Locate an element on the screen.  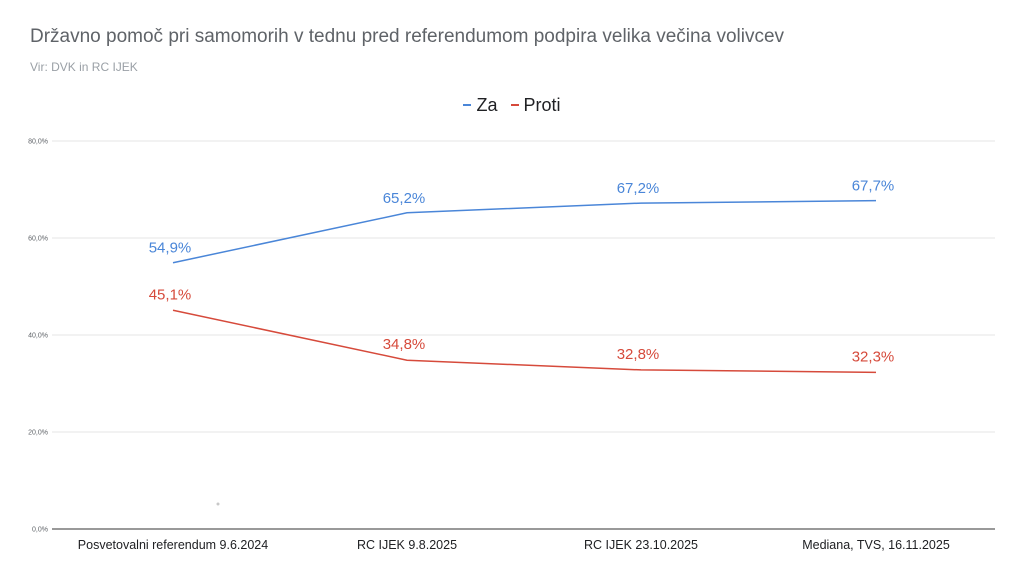
data-label-za-0: 54,9% is located at coordinates (170, 248).